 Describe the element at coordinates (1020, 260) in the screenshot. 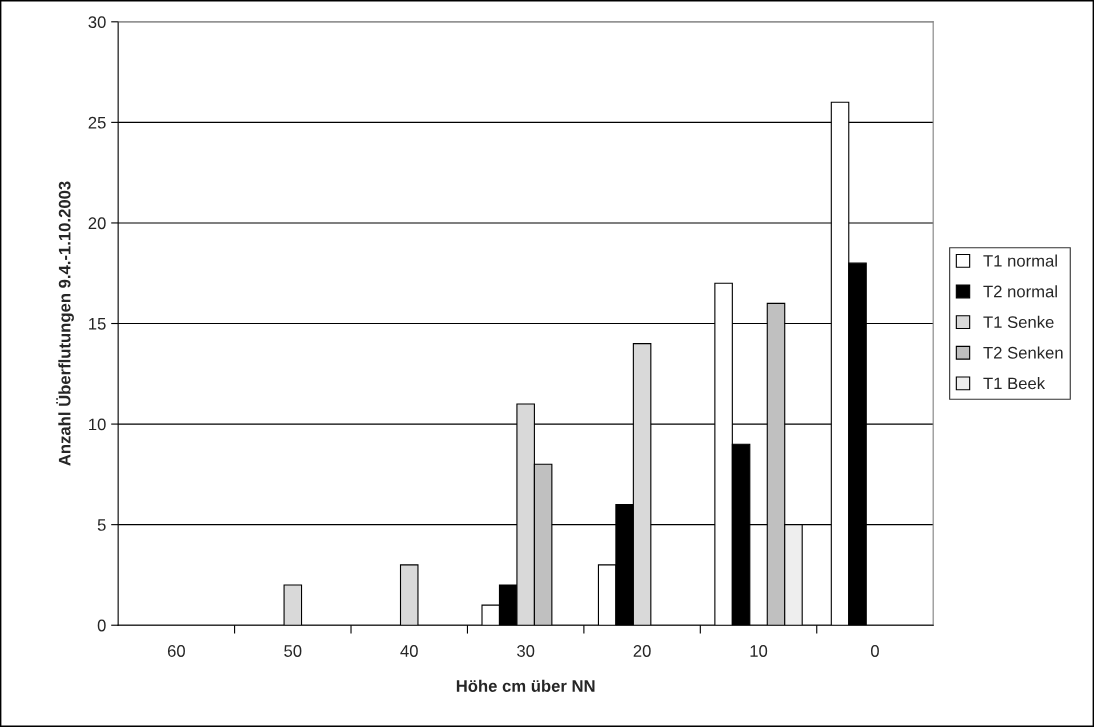

I see `legend-label: T1 normal` at that location.